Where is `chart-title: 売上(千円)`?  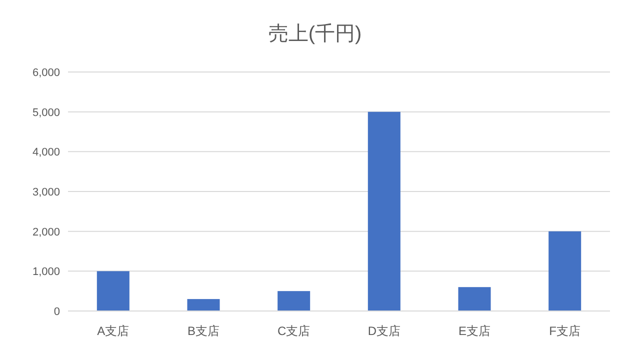
chart-title: 売上(千円) is located at coordinates (315, 34).